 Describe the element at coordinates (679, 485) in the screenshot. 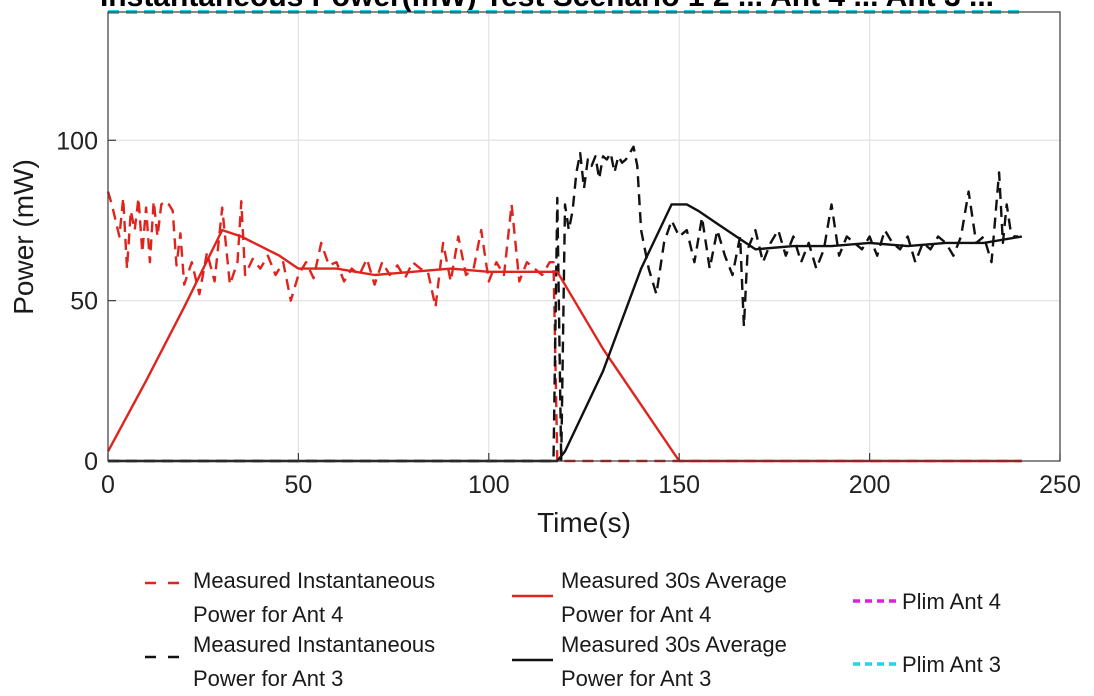

I see `x-tick-label: 150` at that location.